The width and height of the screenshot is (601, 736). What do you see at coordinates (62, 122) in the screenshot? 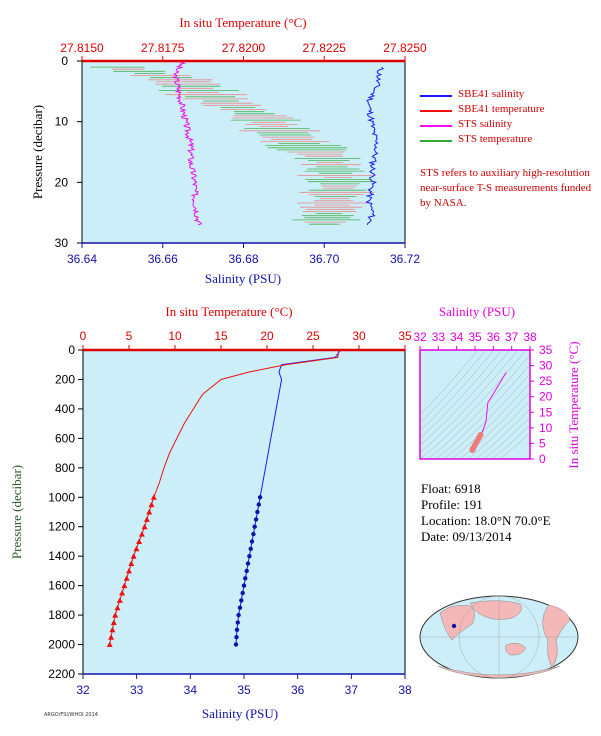
I see `top-pres-tick-label: 10` at bounding box center [62, 122].